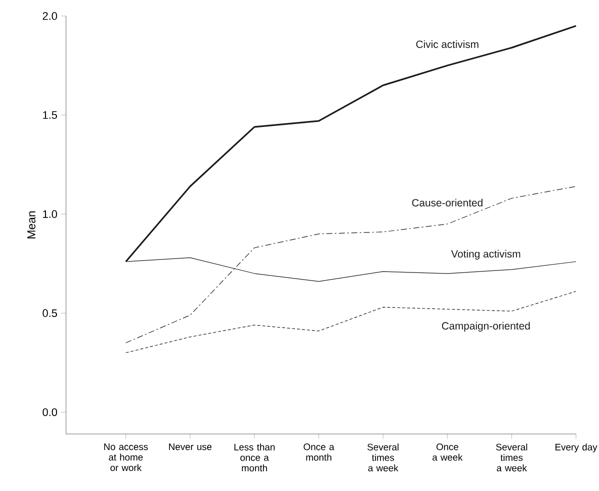 This screenshot has width=599, height=491. What do you see at coordinates (50, 412) in the screenshot?
I see `y-tick-label: 0.0` at bounding box center [50, 412].